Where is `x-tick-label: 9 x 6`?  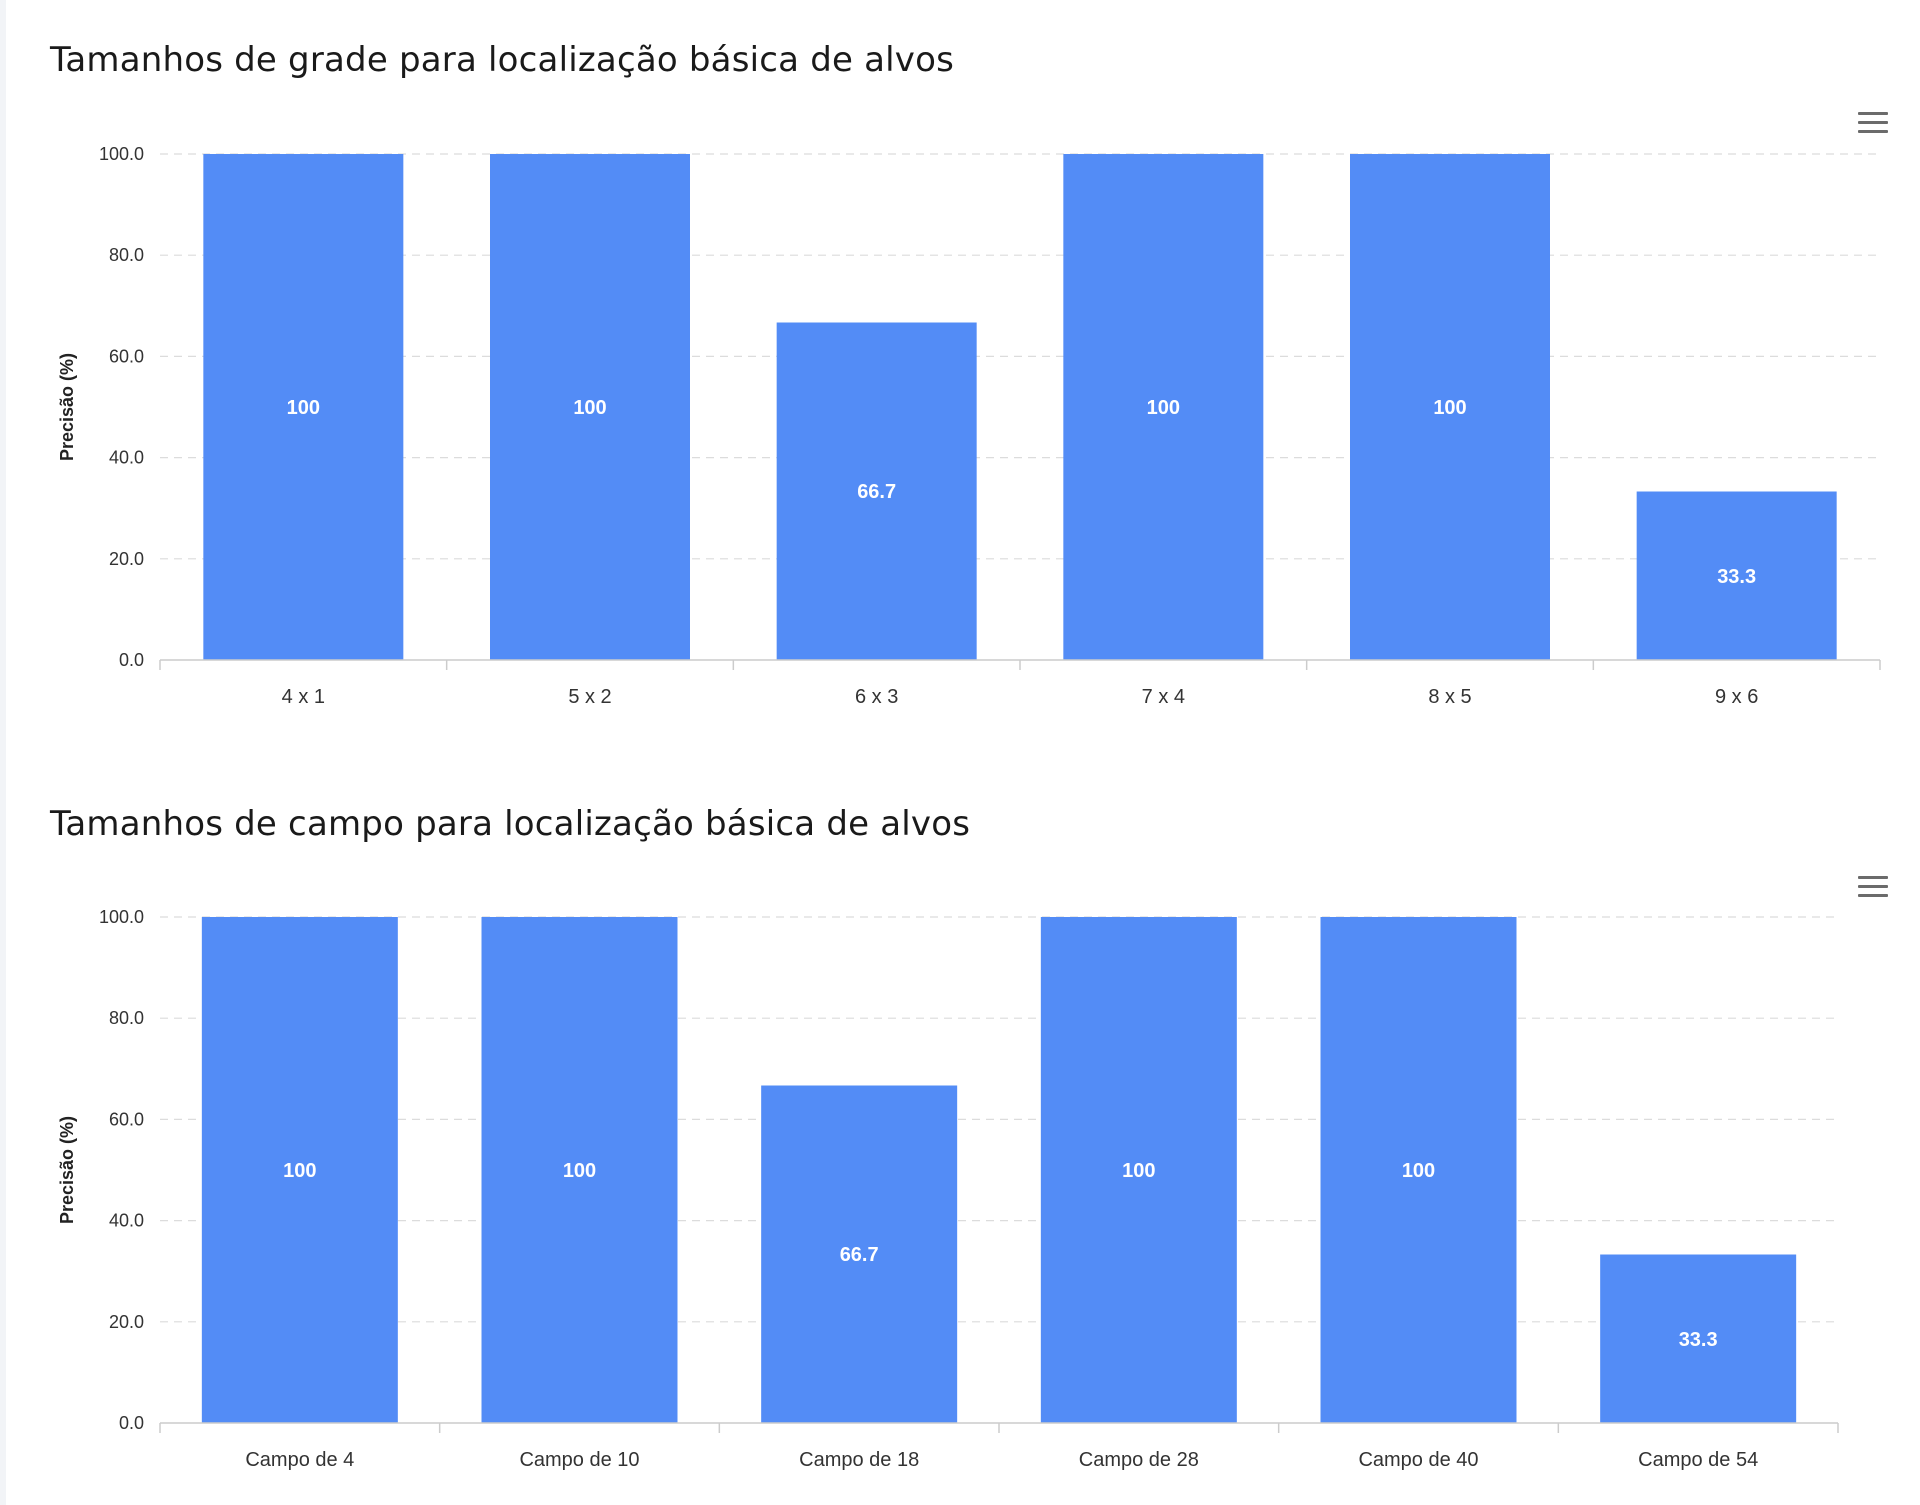 x-tick-label: 9 x 6 is located at coordinates (1736, 697).